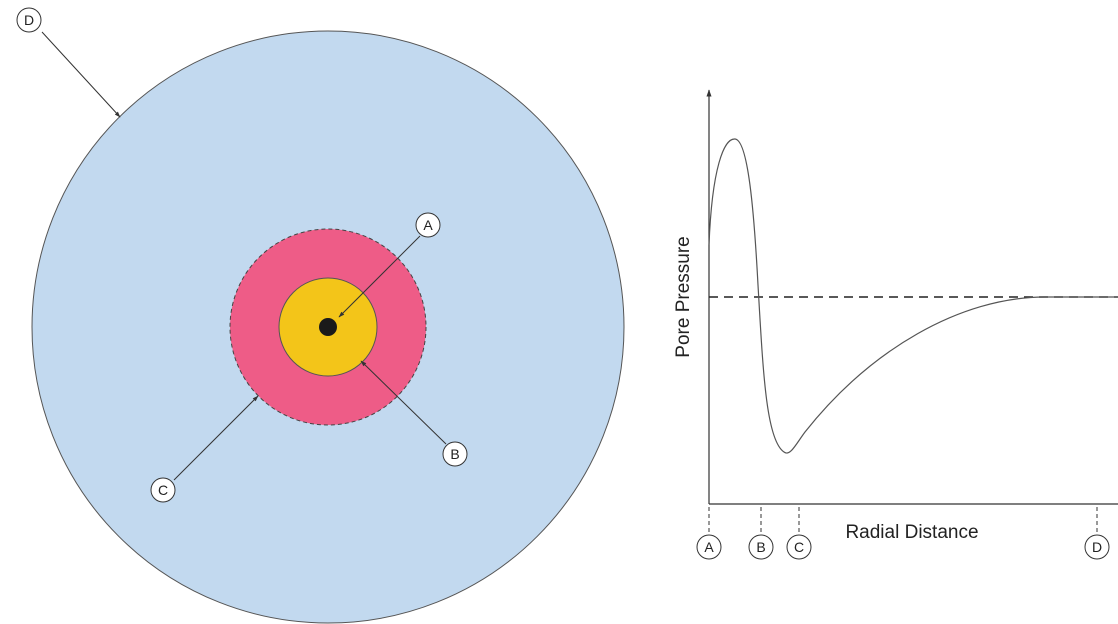 This screenshot has height=624, width=1118. What do you see at coordinates (683, 296) in the screenshot?
I see `y-axis-label: Pore Pressure` at bounding box center [683, 296].